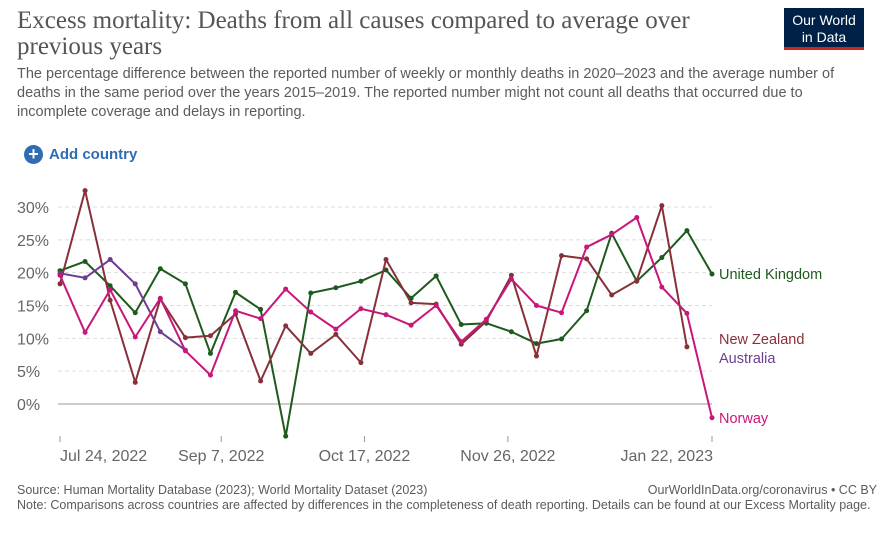  Describe the element at coordinates (507, 456) in the screenshot. I see `x-tick-label: Nov 26, 2022` at that location.